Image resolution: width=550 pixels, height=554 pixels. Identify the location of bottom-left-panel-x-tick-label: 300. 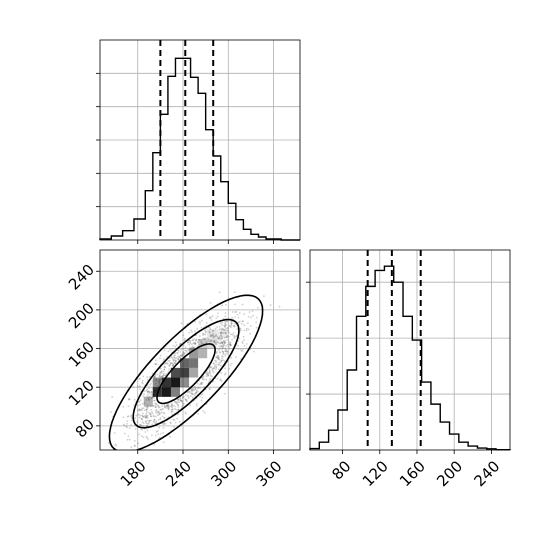
(223, 473).